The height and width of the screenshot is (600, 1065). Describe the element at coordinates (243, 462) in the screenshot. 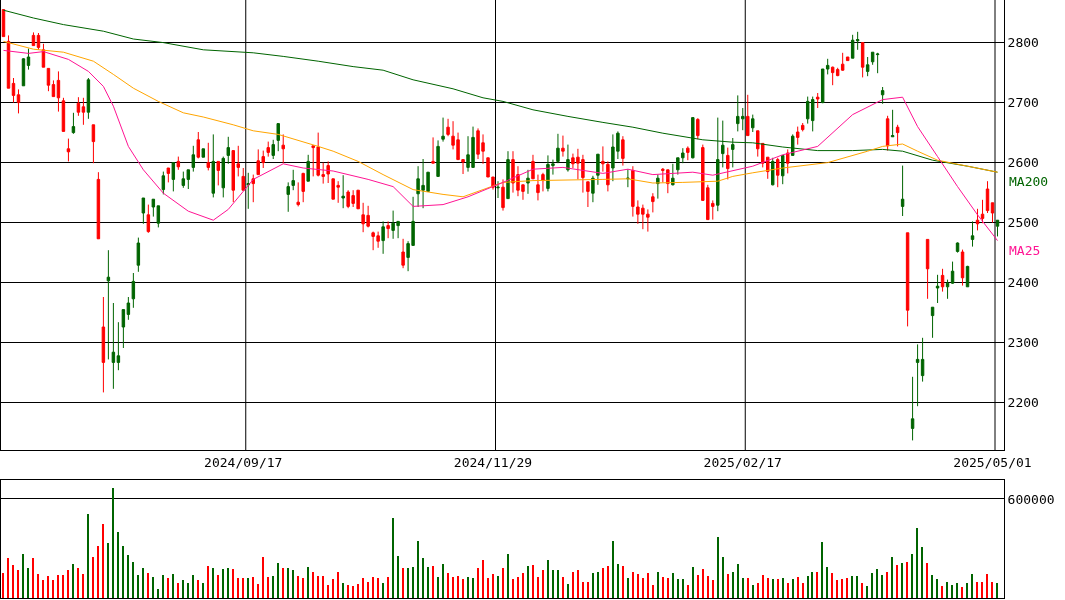

I see `x-tick-label: 2024/09/17` at that location.